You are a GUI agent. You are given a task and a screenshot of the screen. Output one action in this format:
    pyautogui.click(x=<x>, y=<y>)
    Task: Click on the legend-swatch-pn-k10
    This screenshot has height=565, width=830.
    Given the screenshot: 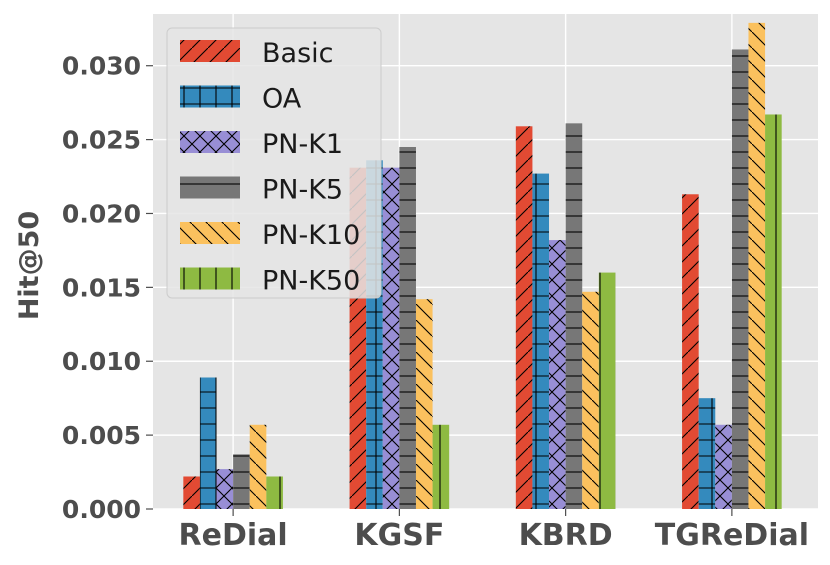 What is the action you would take?
    pyautogui.click(x=210, y=233)
    